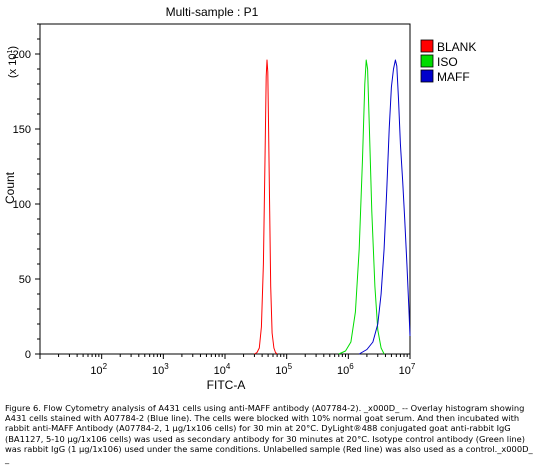 The width and height of the screenshot is (547, 473). What do you see at coordinates (22, 205) in the screenshot?
I see `y-tick-label: 100` at bounding box center [22, 205].